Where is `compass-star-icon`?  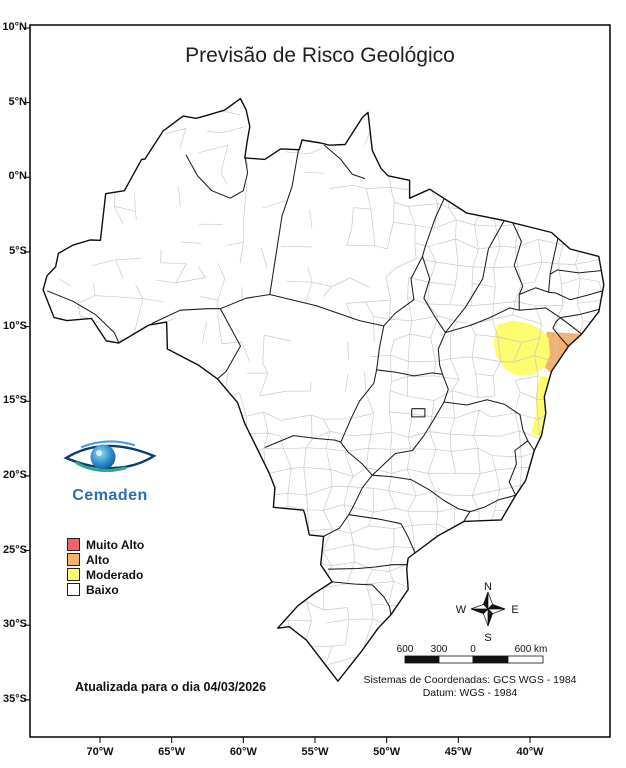 compass-star-icon is located at coordinates (488, 609).